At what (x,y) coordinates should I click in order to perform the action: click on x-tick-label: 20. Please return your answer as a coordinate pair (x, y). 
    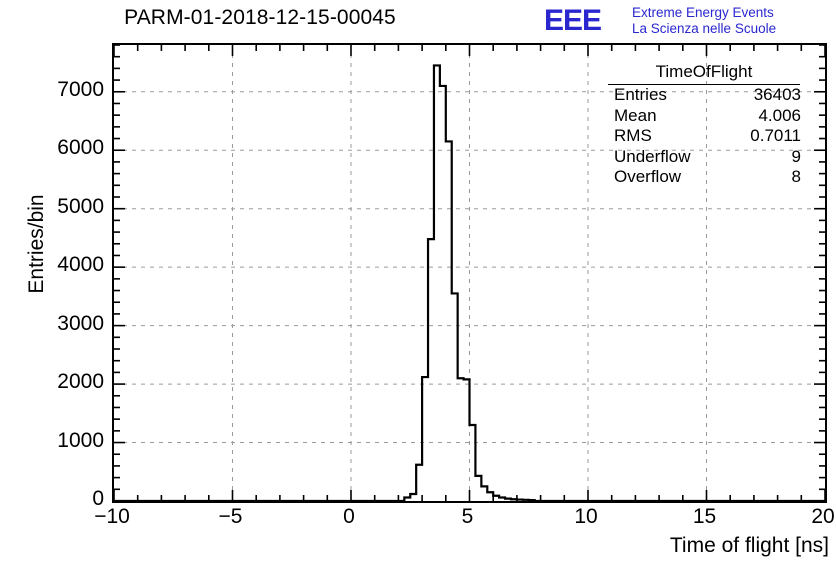
    Looking at the image, I should click on (823, 516).